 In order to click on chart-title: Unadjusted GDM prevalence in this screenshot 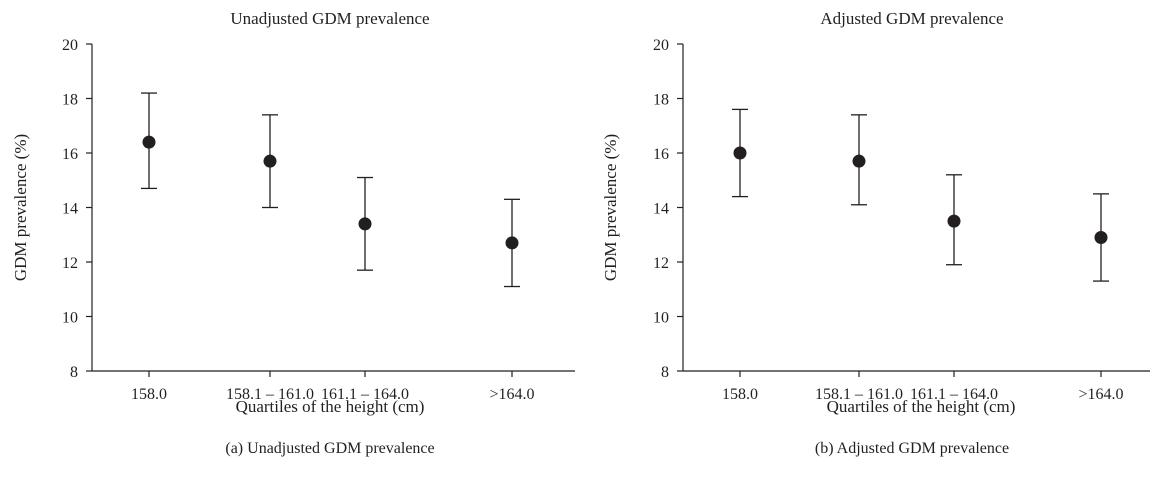, I will do `click(329, 18)`.